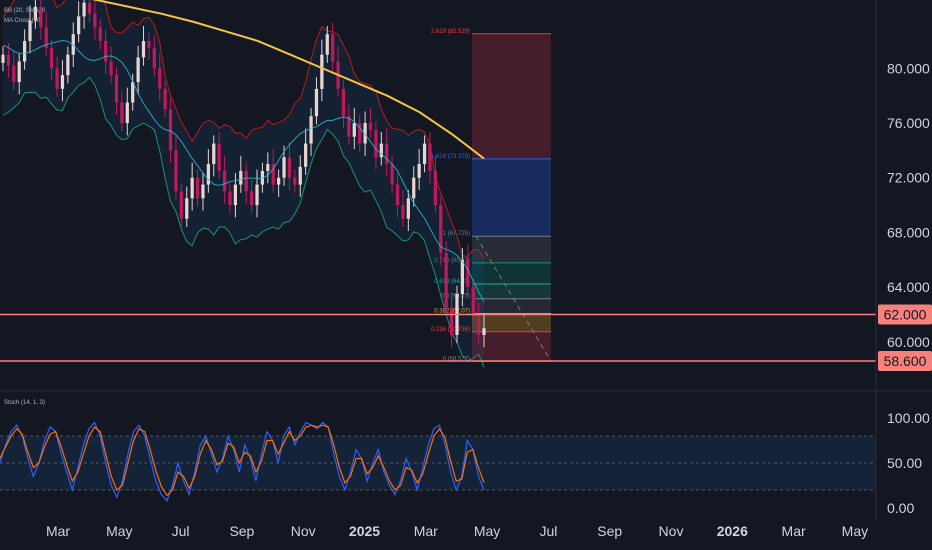 This screenshot has width=932, height=550. Describe the element at coordinates (364, 531) in the screenshot. I see `time-tick-label: 2025` at that location.